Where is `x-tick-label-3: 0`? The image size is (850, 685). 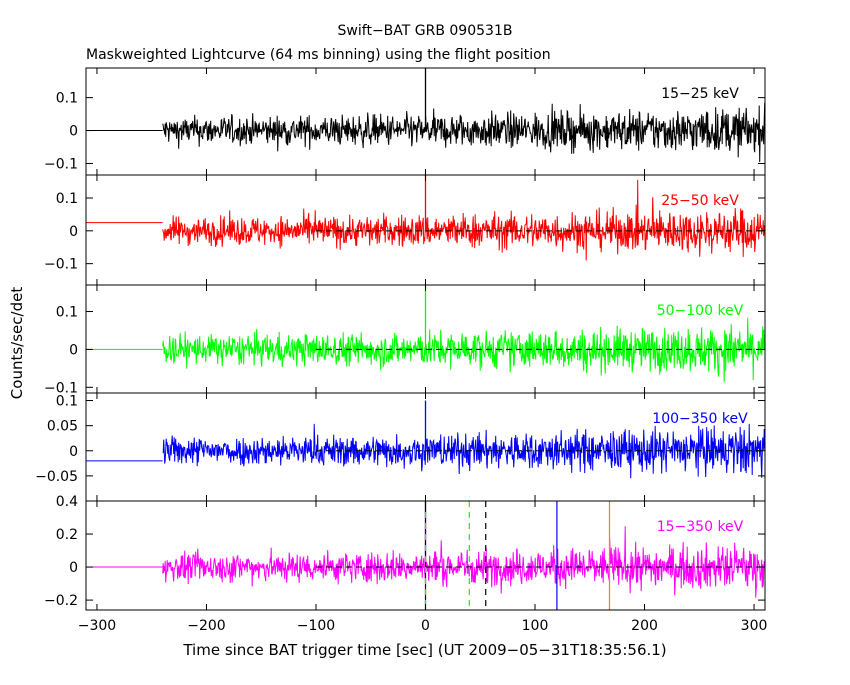
x-tick-label-3: 0 is located at coordinates (425, 626).